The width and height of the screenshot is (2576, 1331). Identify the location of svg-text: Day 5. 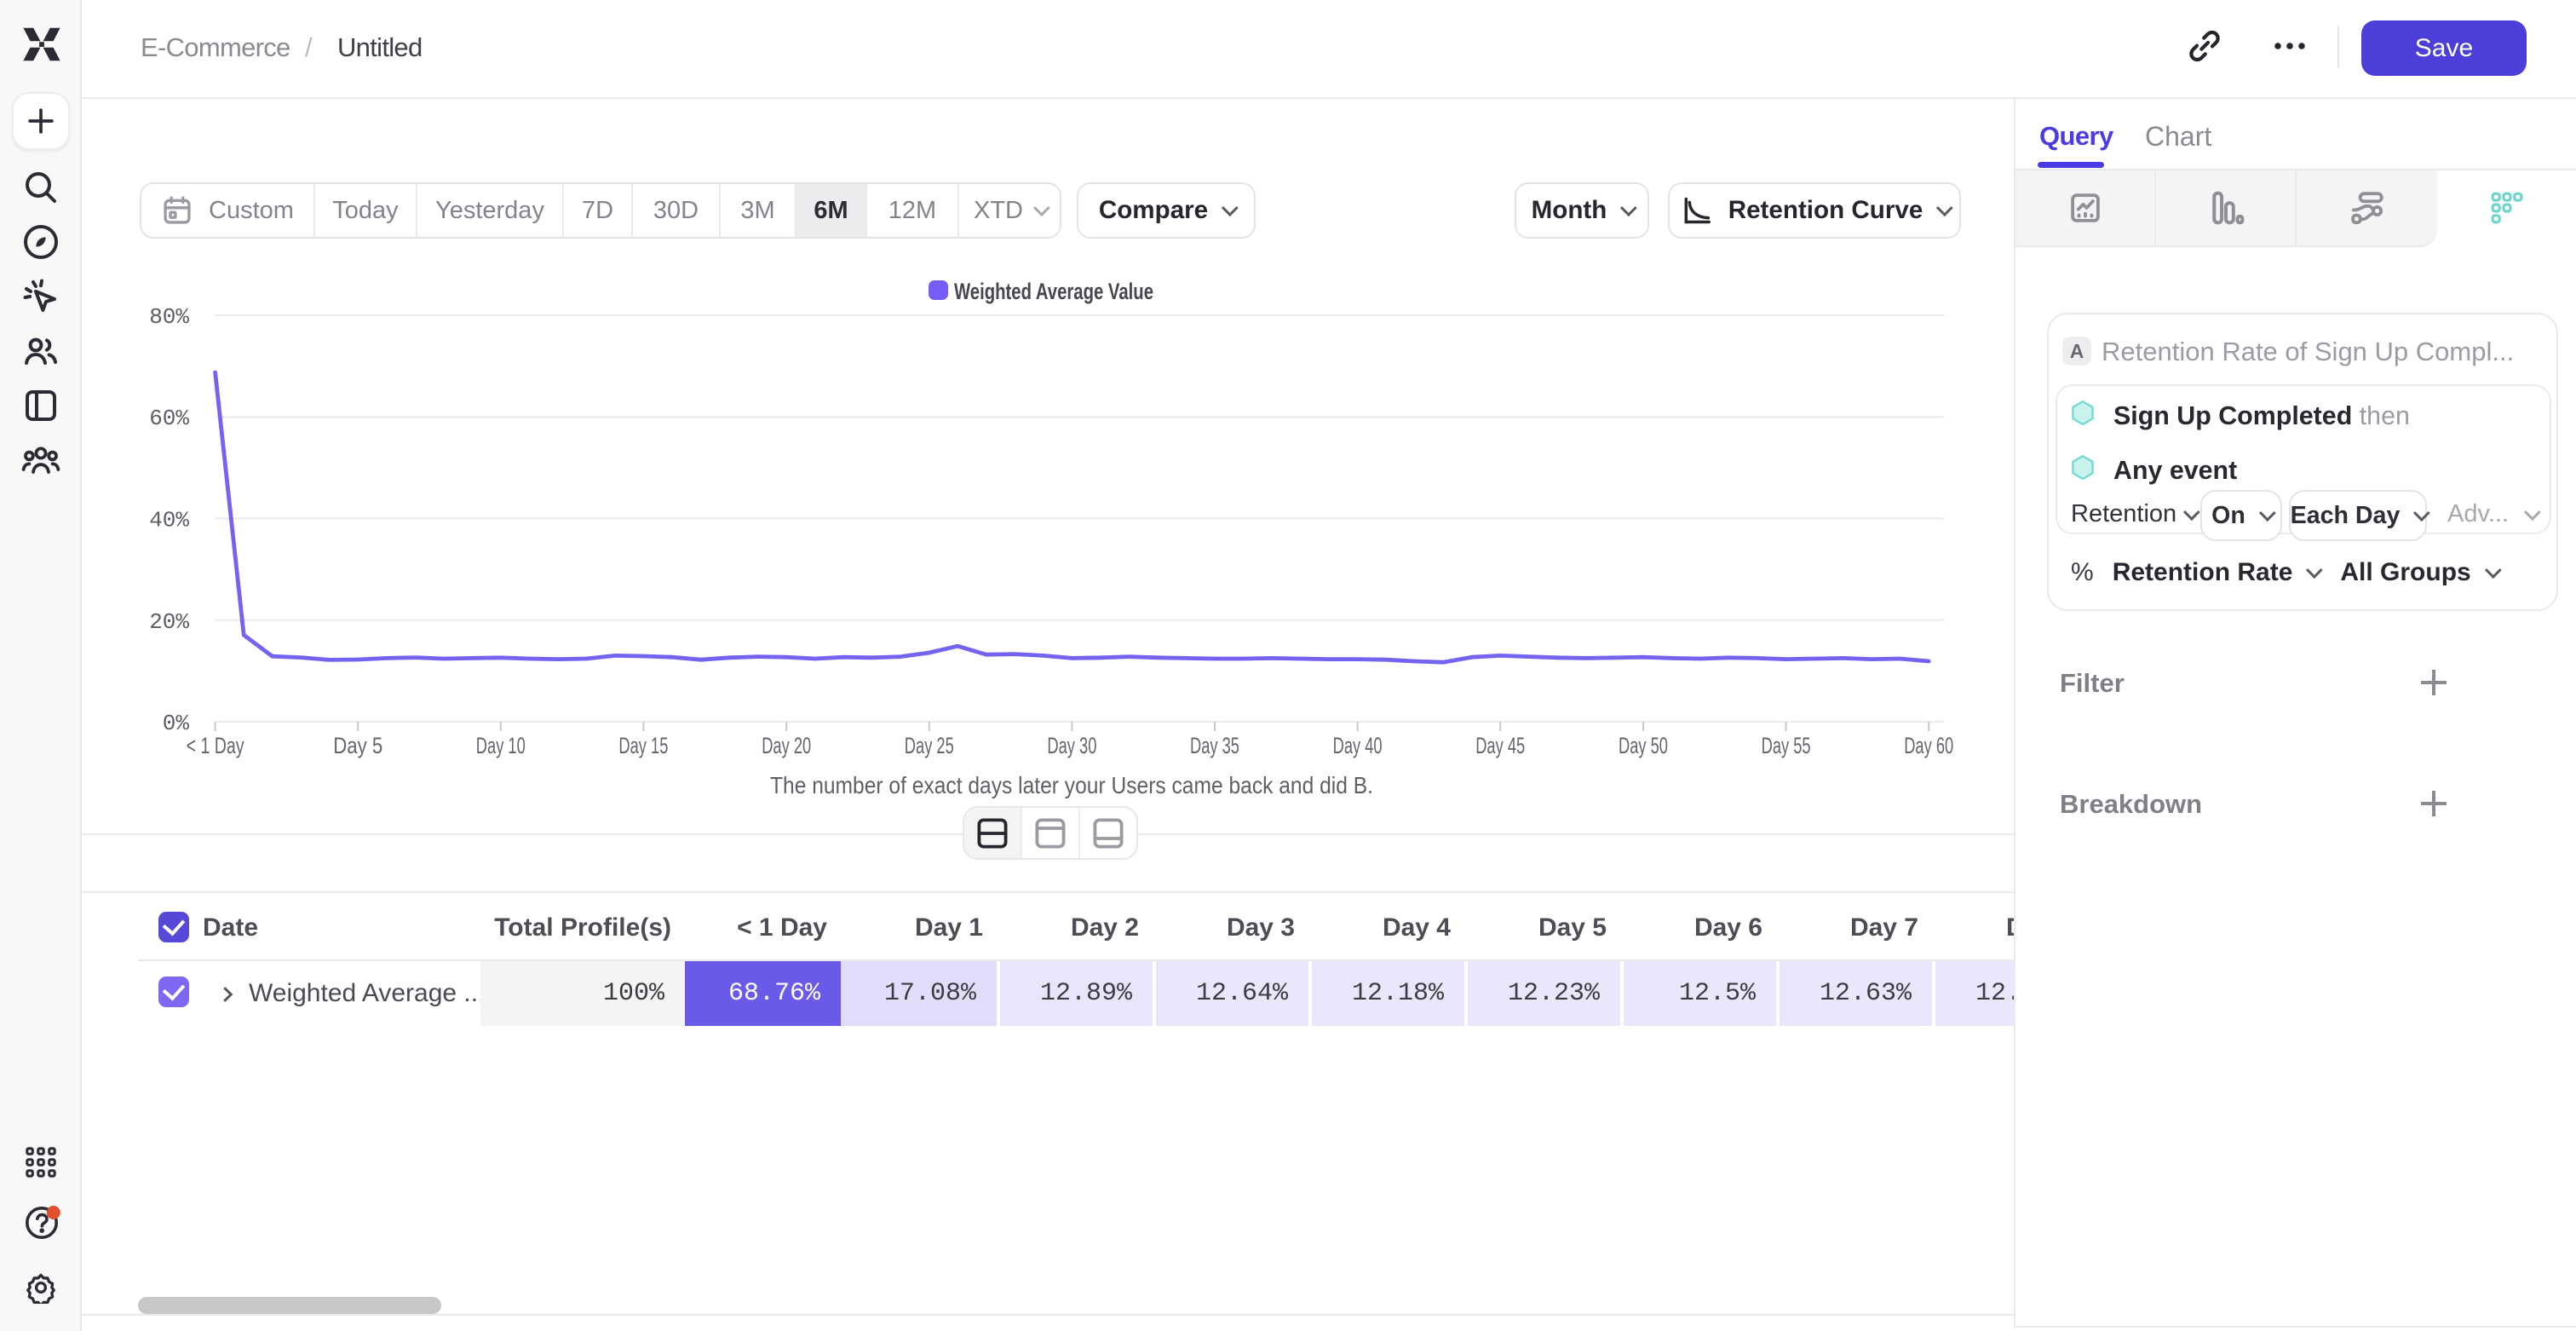
(358, 745).